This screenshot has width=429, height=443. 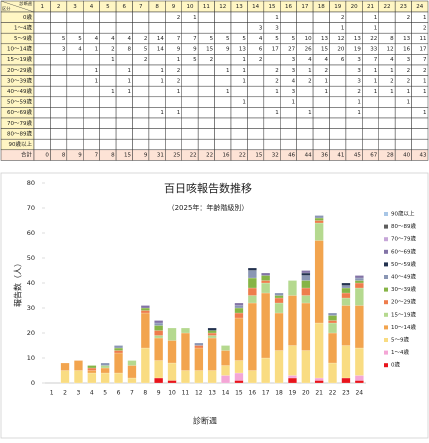 What do you see at coordinates (193, 156) in the screenshot?
I see `cell-value: 22` at bounding box center [193, 156].